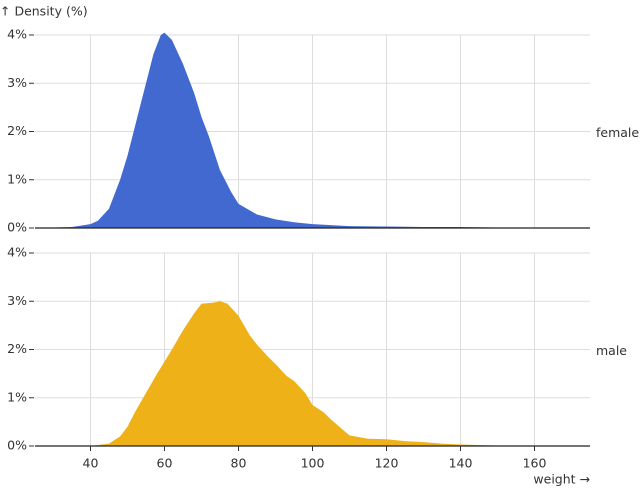 Image resolution: width=640 pixels, height=503 pixels. Describe the element at coordinates (461, 463) in the screenshot. I see `x-tick-label: 140` at that location.